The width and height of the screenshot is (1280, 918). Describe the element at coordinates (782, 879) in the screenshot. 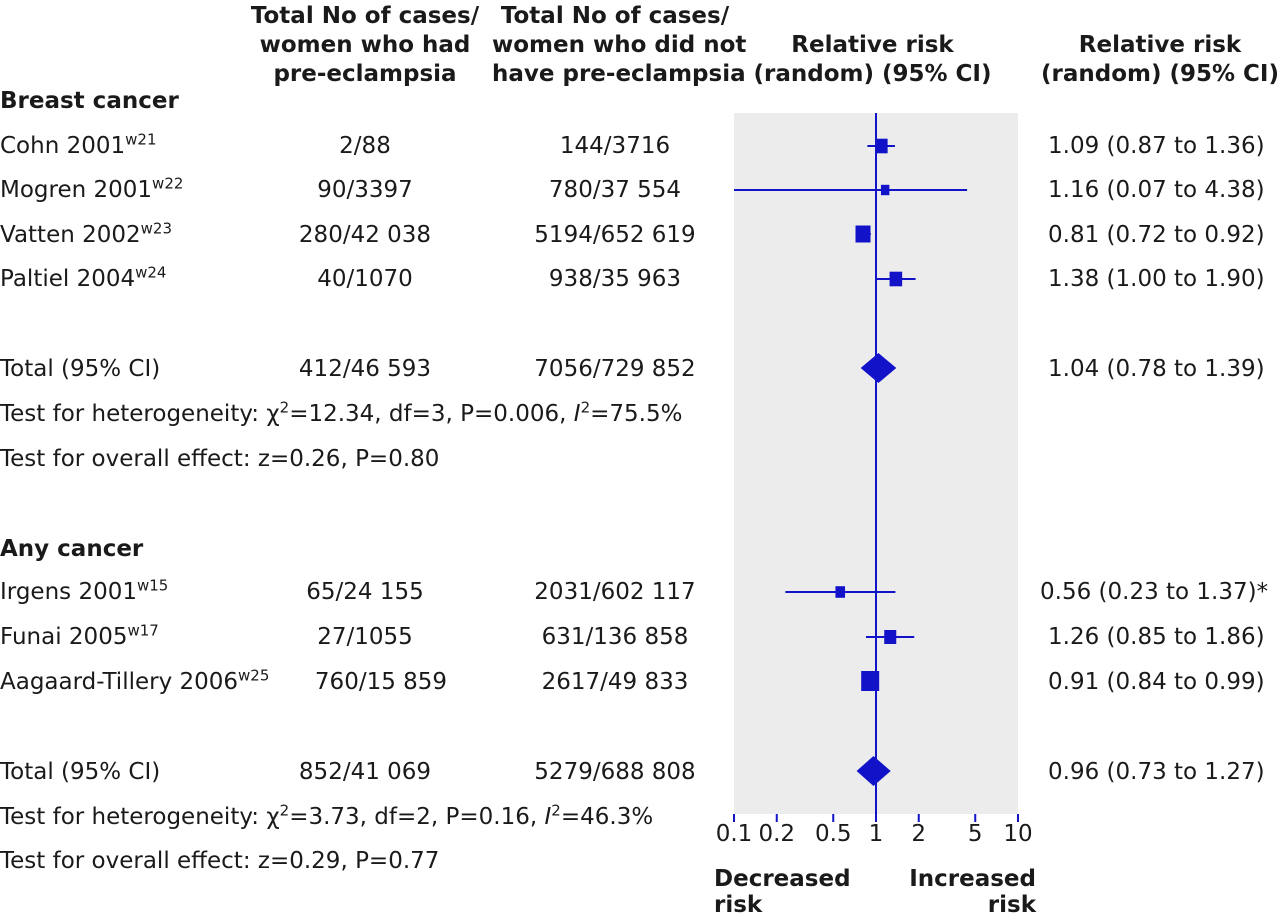

I see `label-line: Decreased` at that location.